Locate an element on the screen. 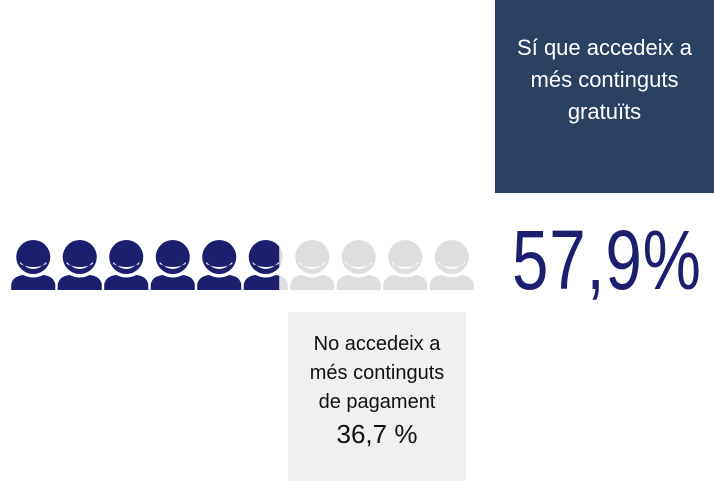  value-label: 36,7 % is located at coordinates (377, 434).